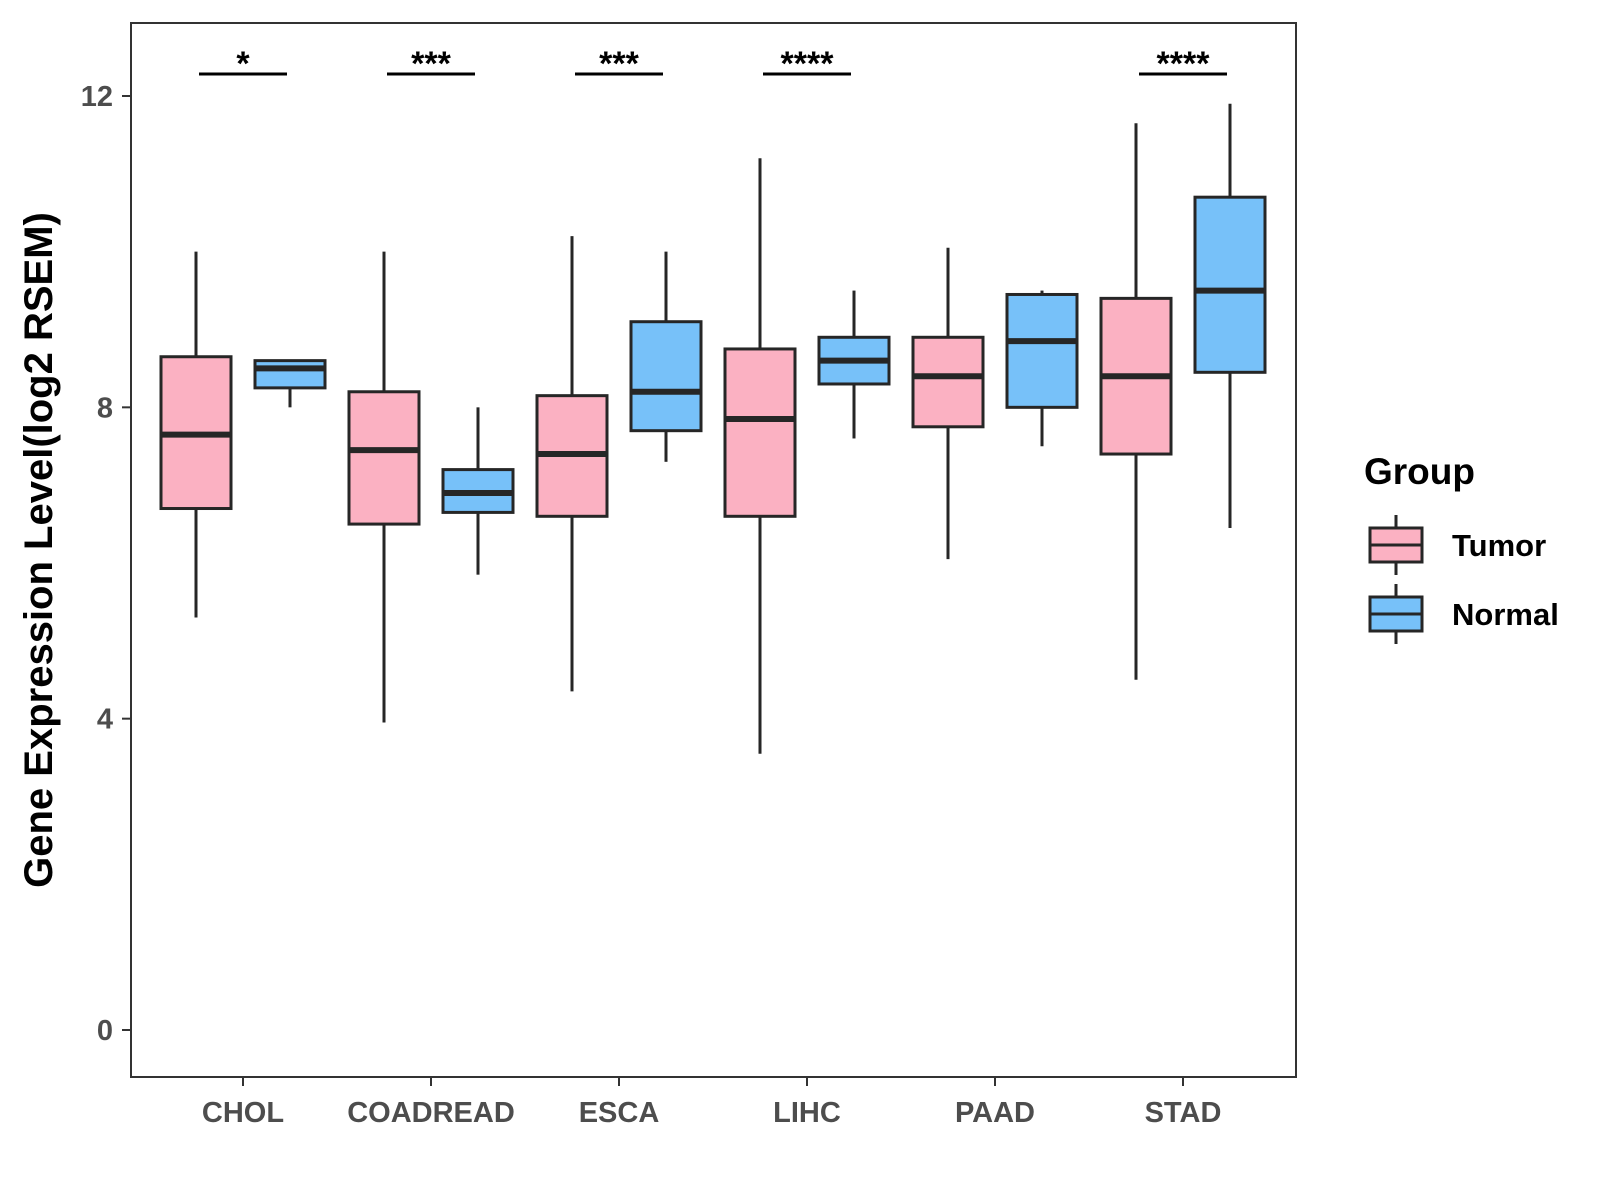 The height and width of the screenshot is (1200, 1600). I want to click on legend-label: Tumor, so click(1499, 545).